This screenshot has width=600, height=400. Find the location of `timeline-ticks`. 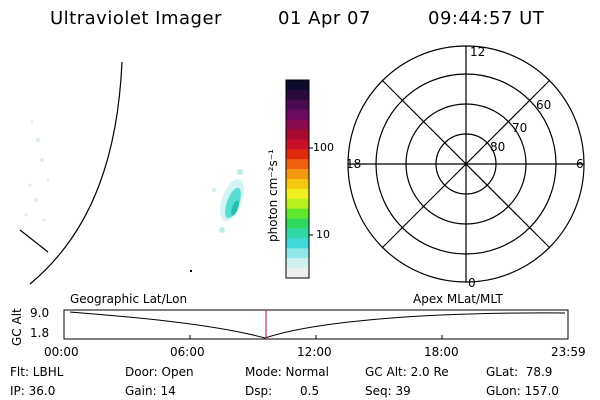

timeline-ticks is located at coordinates (316, 337).